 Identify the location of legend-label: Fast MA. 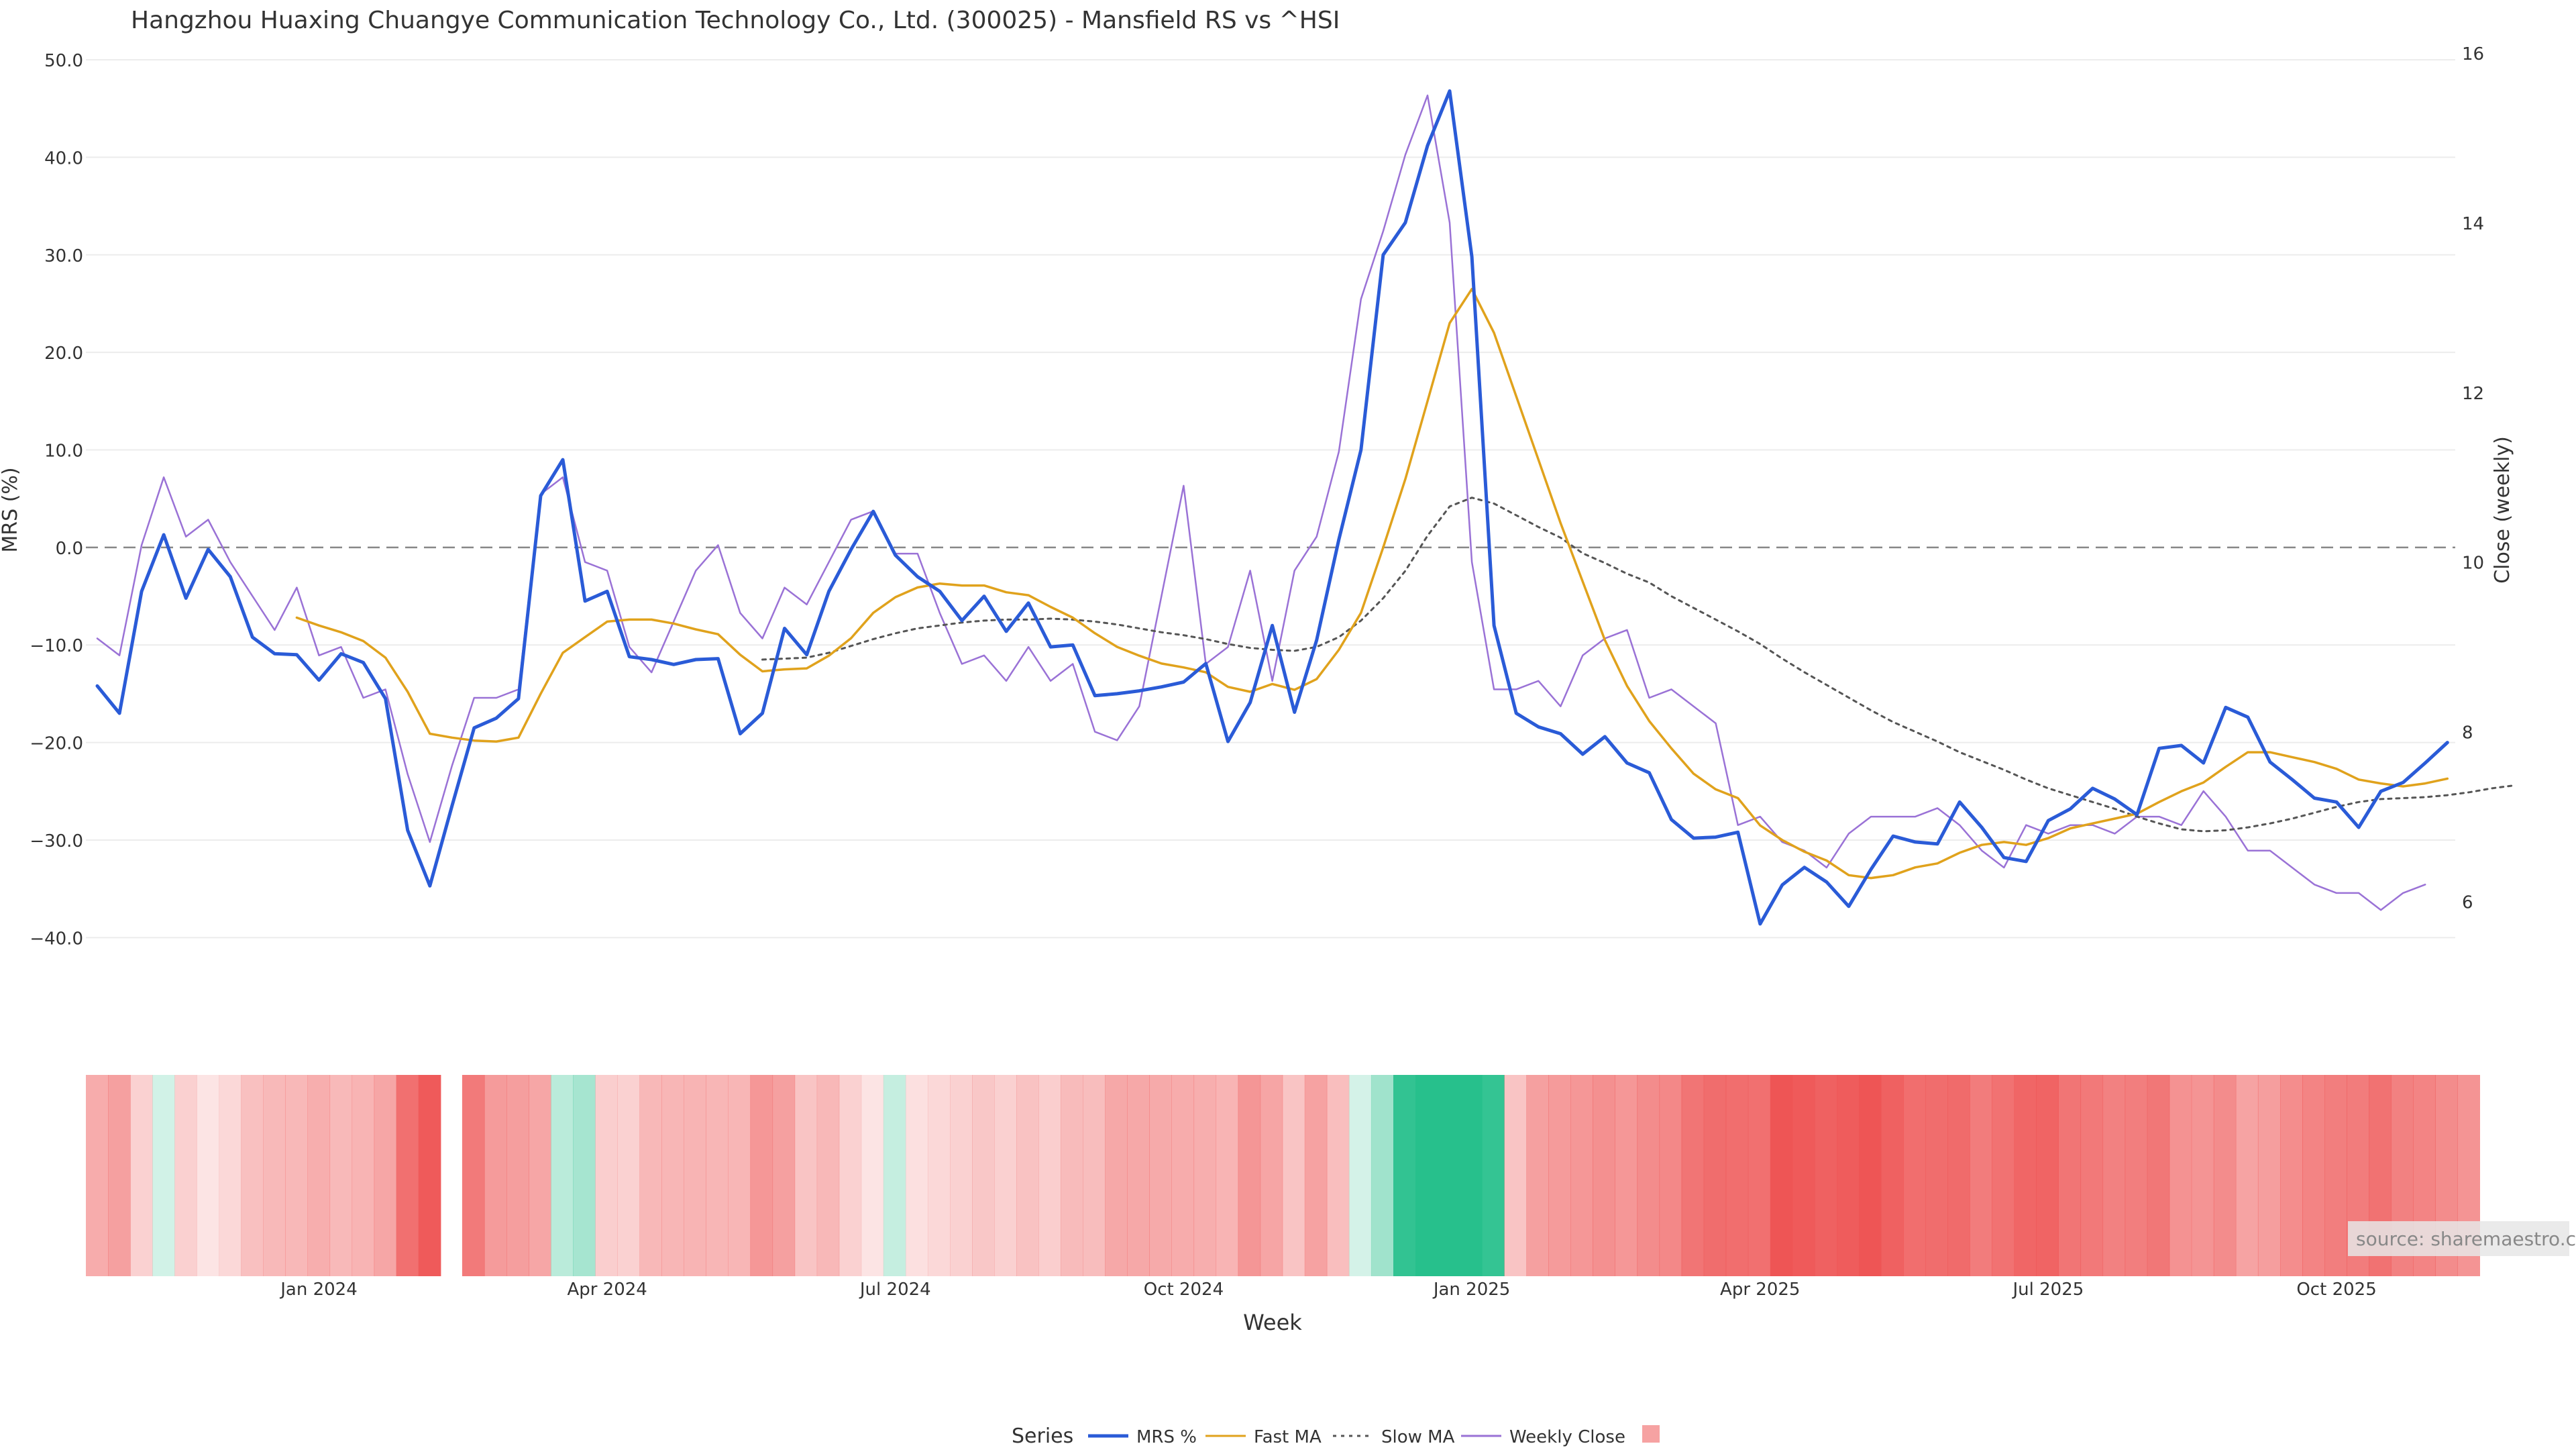
(1288, 1437).